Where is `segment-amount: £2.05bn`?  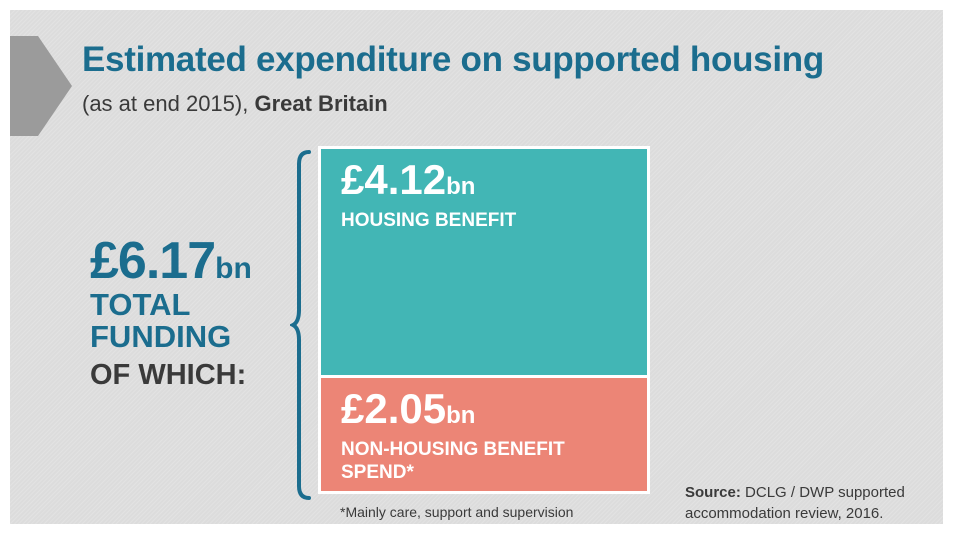
segment-amount: £2.05bn is located at coordinates (408, 409).